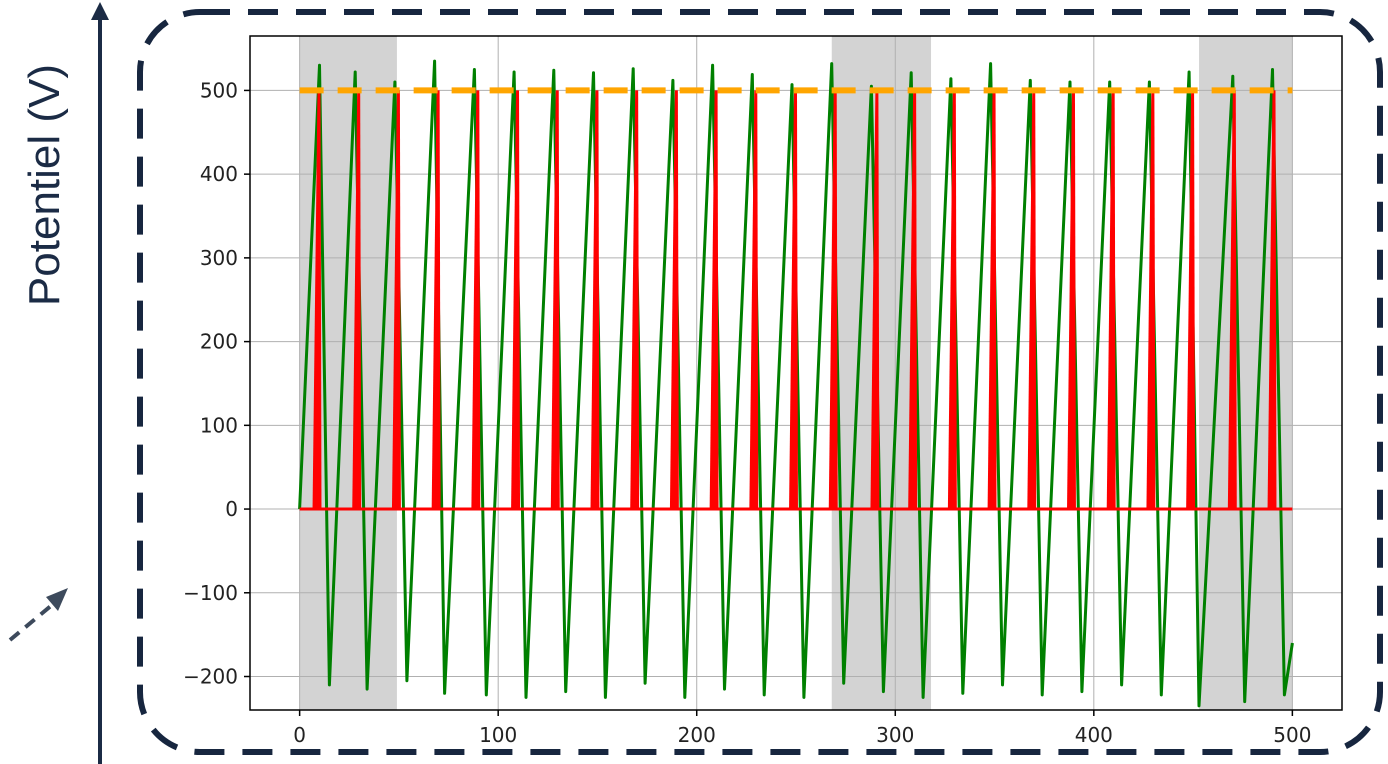 The width and height of the screenshot is (1388, 764). Describe the element at coordinates (895, 735) in the screenshot. I see `x-tick-label-3: 300` at that location.